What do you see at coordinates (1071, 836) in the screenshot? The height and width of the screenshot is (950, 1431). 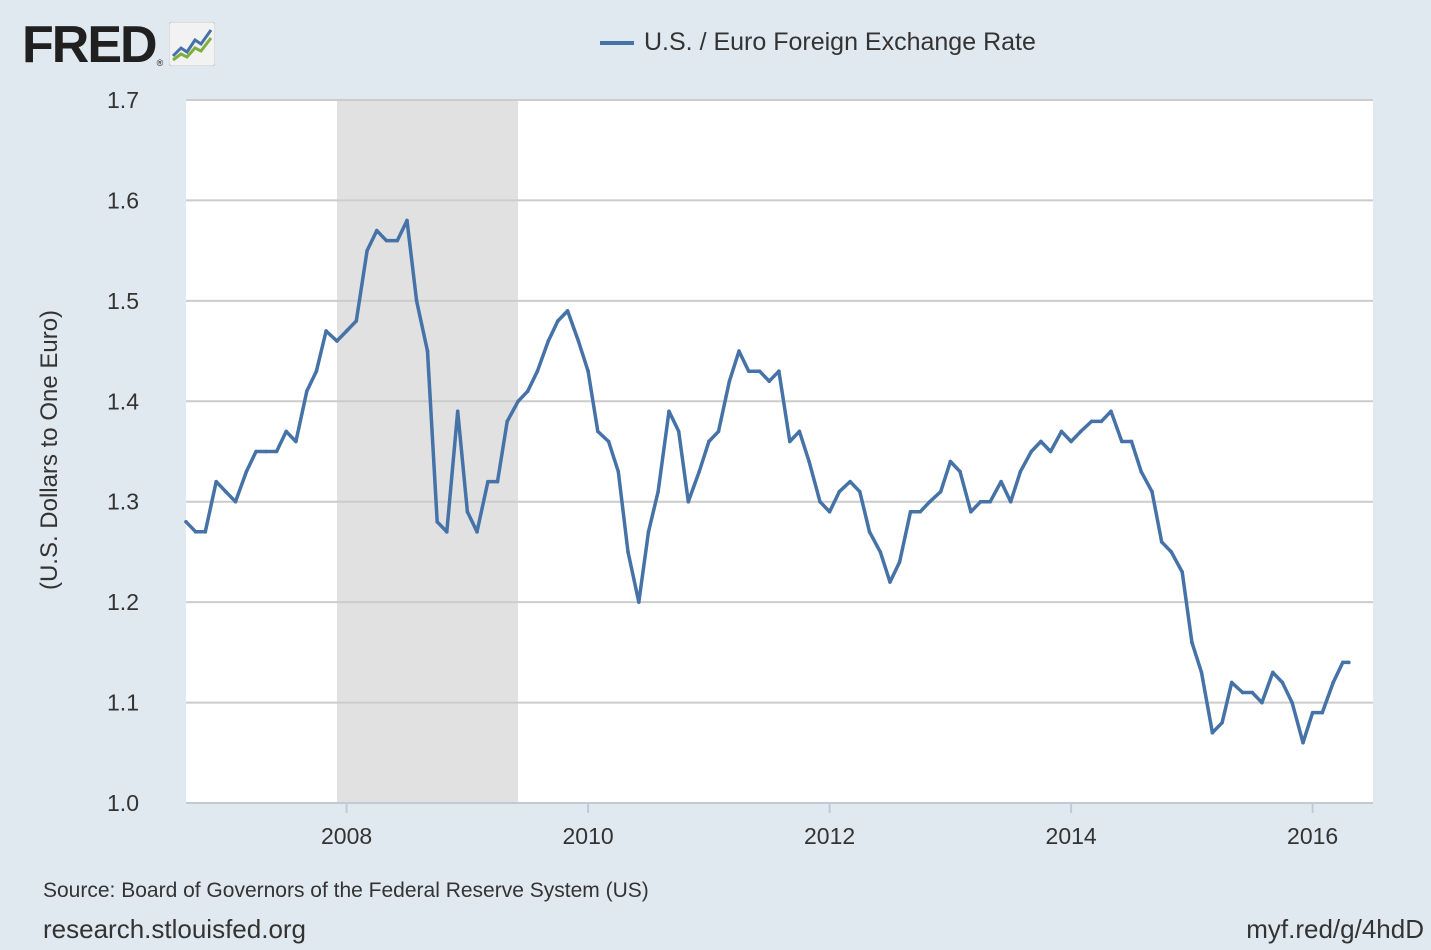 I see `x-tick-label: 2014` at bounding box center [1071, 836].